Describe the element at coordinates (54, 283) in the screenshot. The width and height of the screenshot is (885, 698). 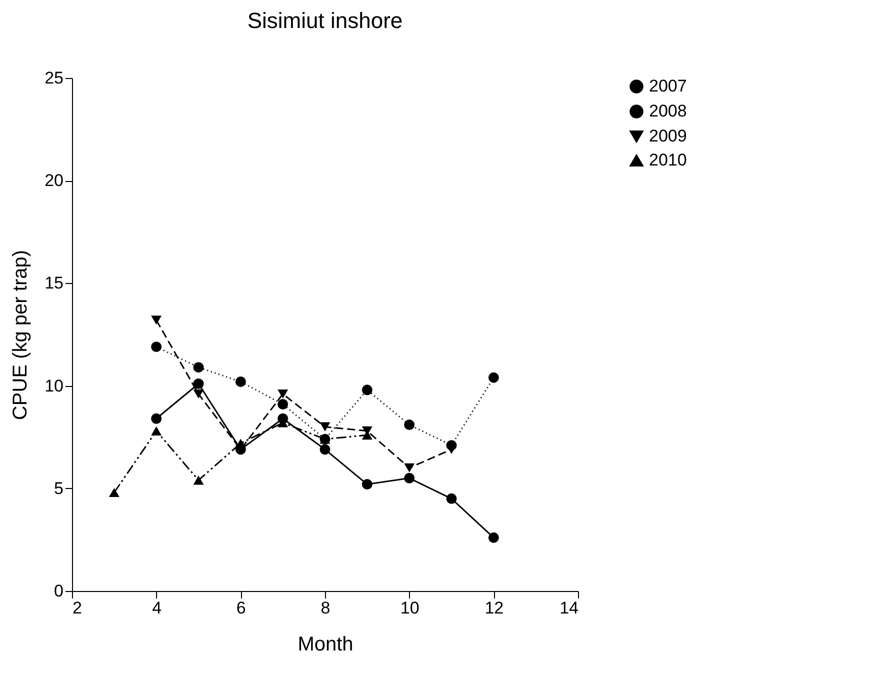
I see `y-tick-label: 15` at that location.